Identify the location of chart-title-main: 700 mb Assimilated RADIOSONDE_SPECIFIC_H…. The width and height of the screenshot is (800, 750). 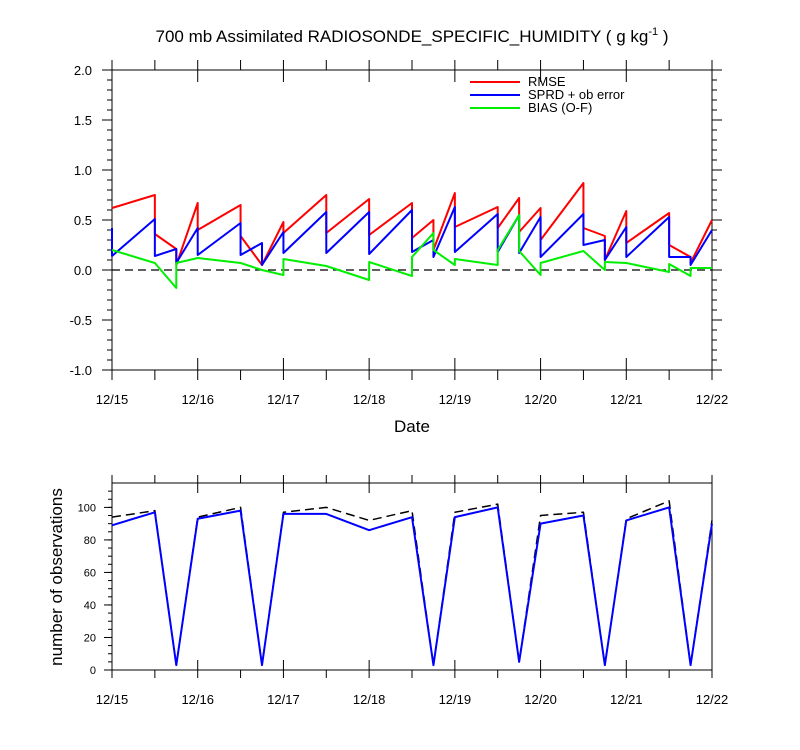
(402, 36).